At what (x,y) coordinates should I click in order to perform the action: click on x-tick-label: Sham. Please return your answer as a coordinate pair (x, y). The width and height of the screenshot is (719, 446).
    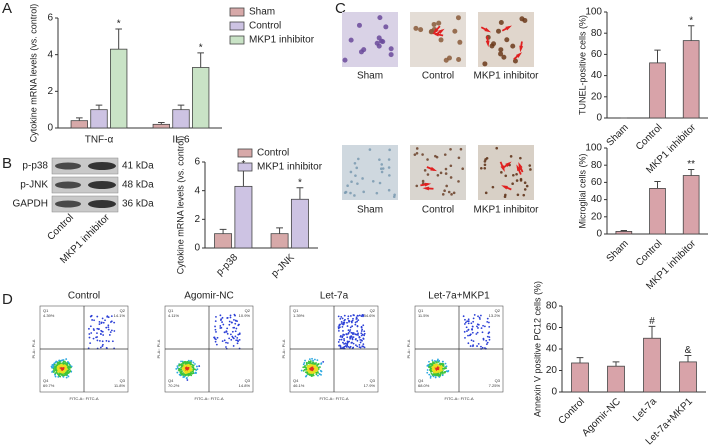
    Looking at the image, I should click on (618, 251).